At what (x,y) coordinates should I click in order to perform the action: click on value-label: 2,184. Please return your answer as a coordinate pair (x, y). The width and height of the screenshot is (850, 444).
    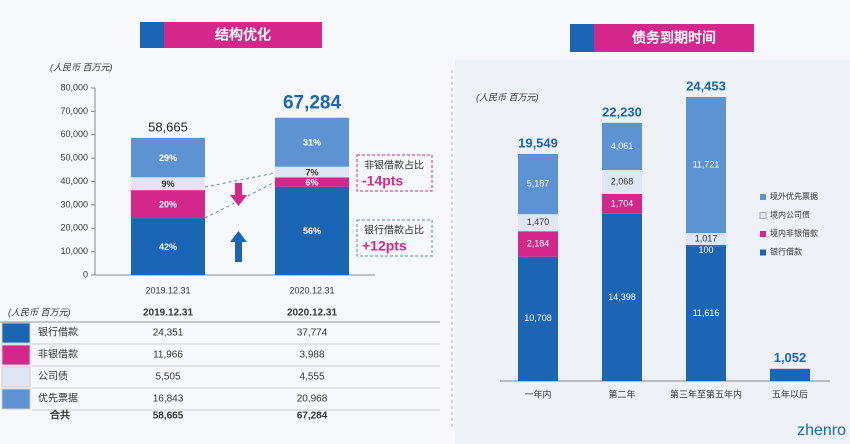
    Looking at the image, I should click on (538, 243).